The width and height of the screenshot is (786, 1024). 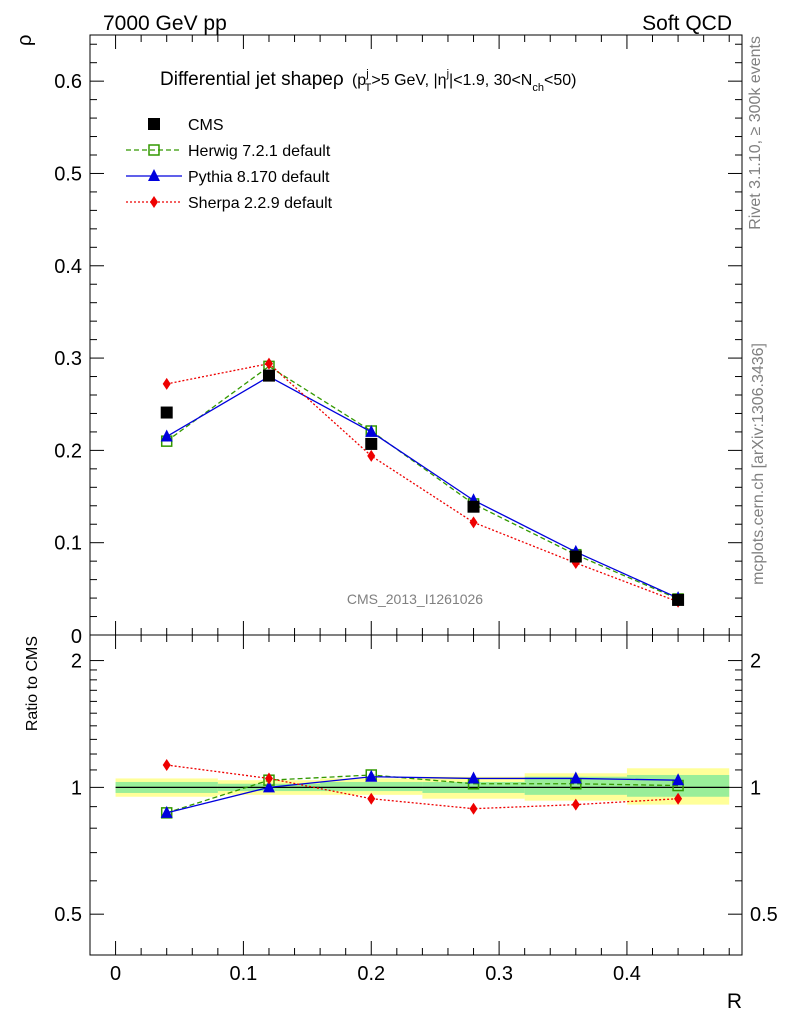 What do you see at coordinates (206, 125) in the screenshot?
I see `legend-cms-label: CMS` at bounding box center [206, 125].